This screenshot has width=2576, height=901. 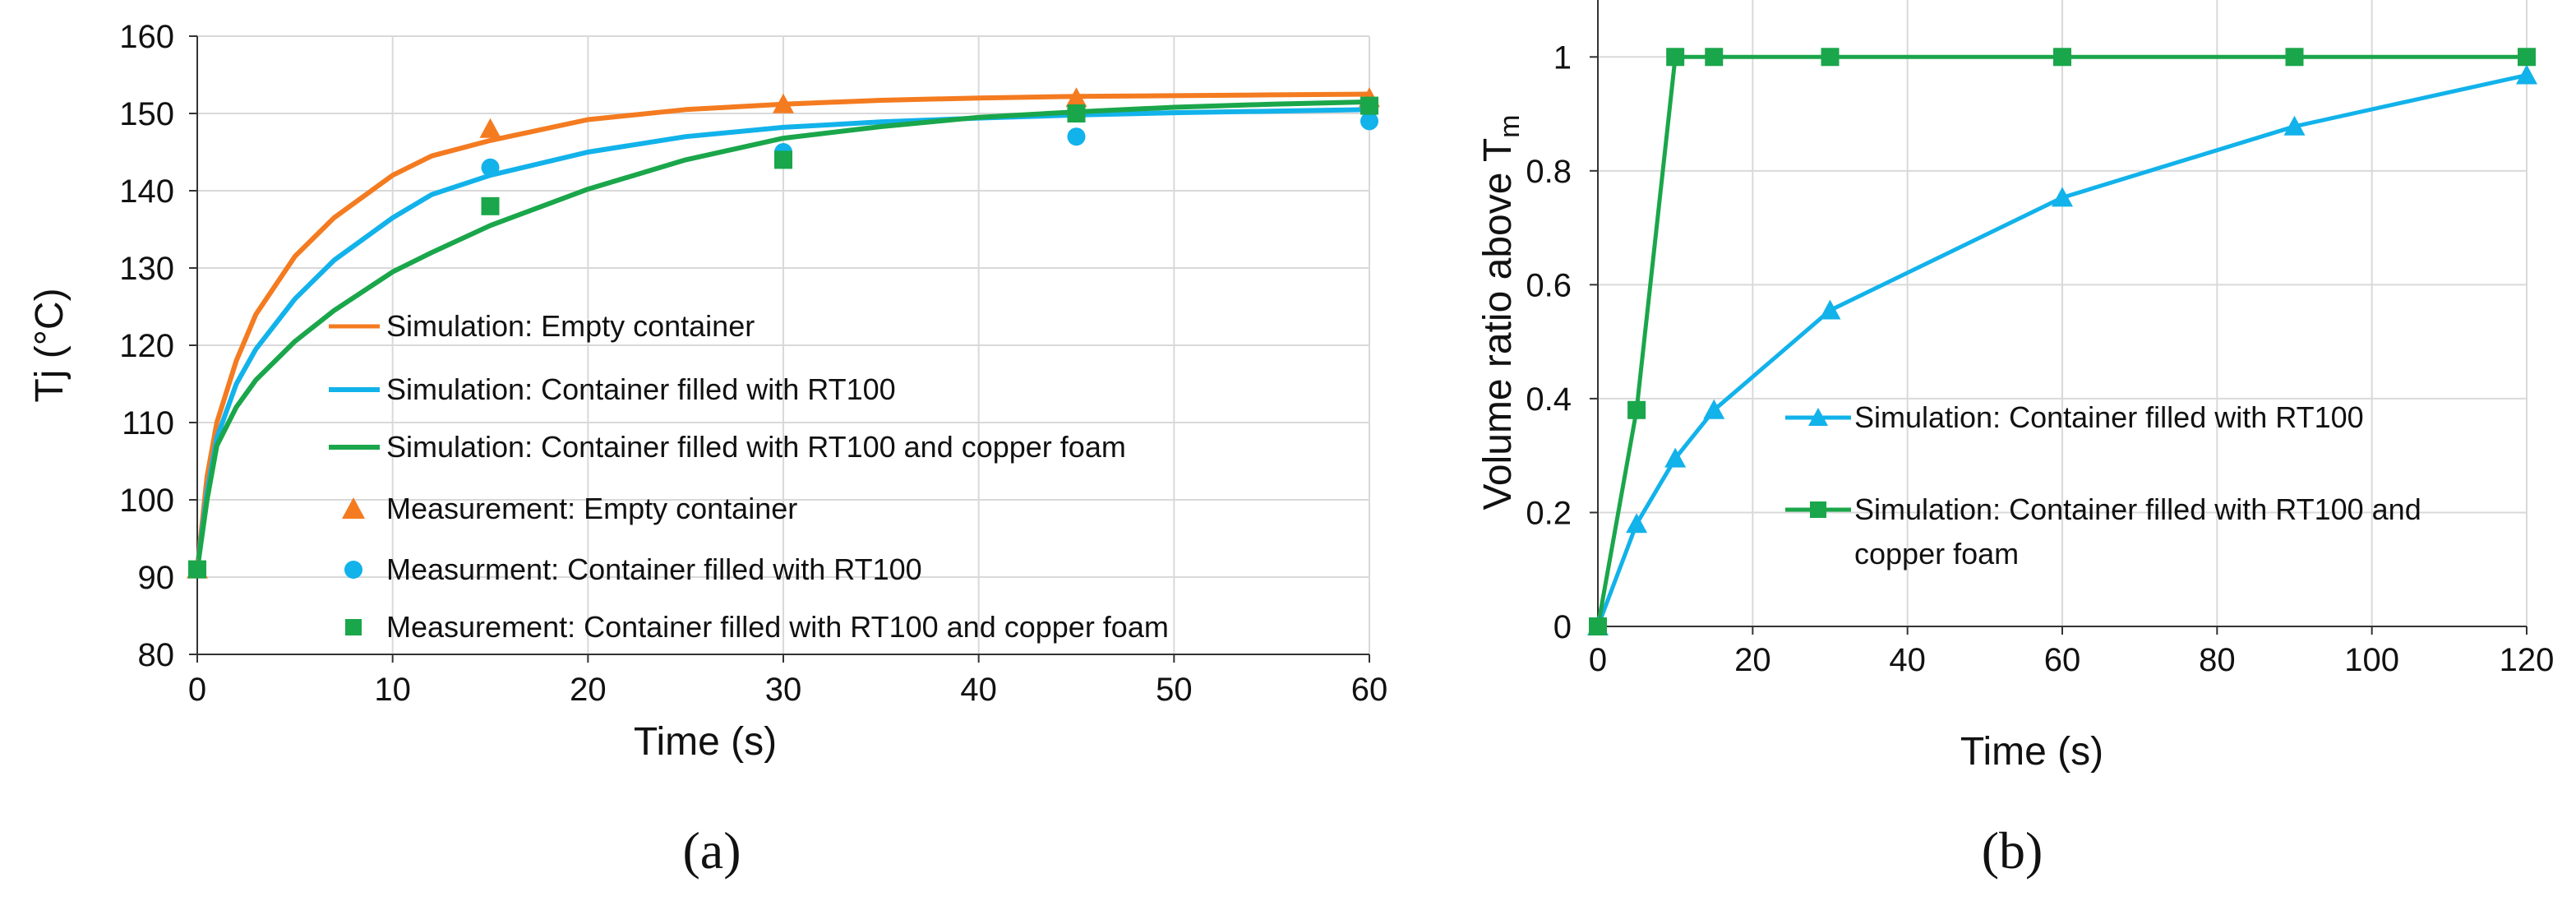 I want to click on legend-marker-meas-copper, so click(x=354, y=627).